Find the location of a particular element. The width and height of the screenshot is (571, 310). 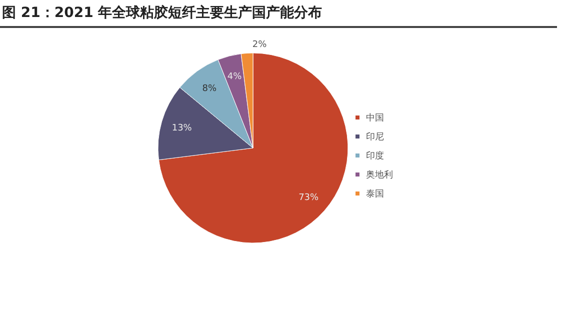

legend-label: 奥地利 is located at coordinates (379, 175).